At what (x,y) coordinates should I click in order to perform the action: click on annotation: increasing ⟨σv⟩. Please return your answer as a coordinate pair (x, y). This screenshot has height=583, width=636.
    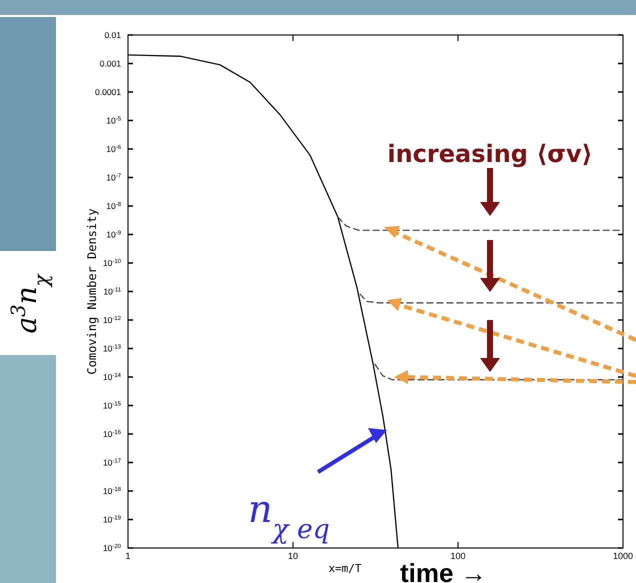
    Looking at the image, I should click on (490, 154).